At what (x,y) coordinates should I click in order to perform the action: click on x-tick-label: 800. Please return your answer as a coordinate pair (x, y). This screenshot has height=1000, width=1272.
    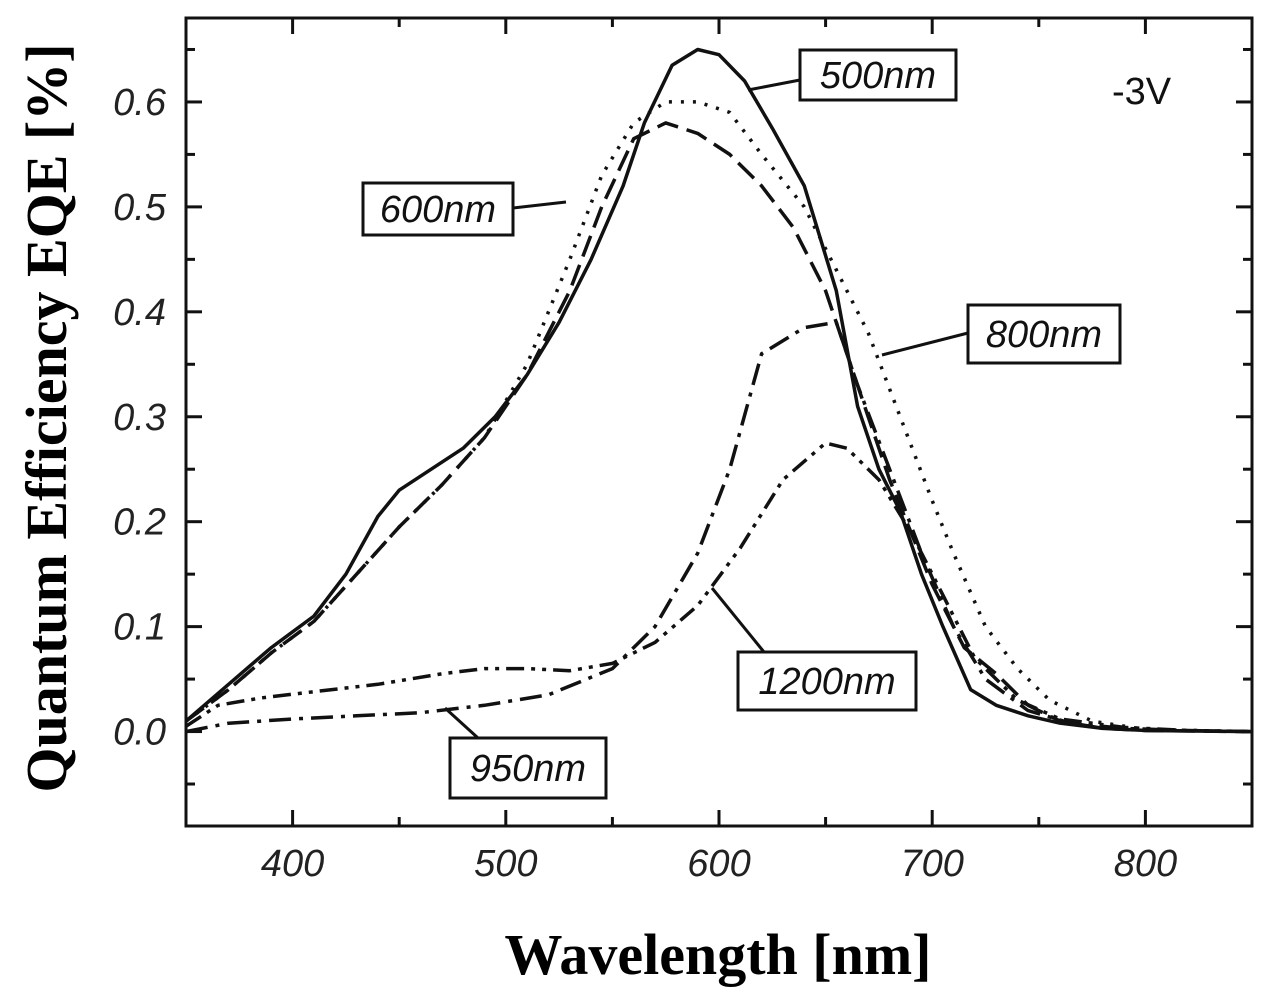
    Looking at the image, I should click on (1145, 864).